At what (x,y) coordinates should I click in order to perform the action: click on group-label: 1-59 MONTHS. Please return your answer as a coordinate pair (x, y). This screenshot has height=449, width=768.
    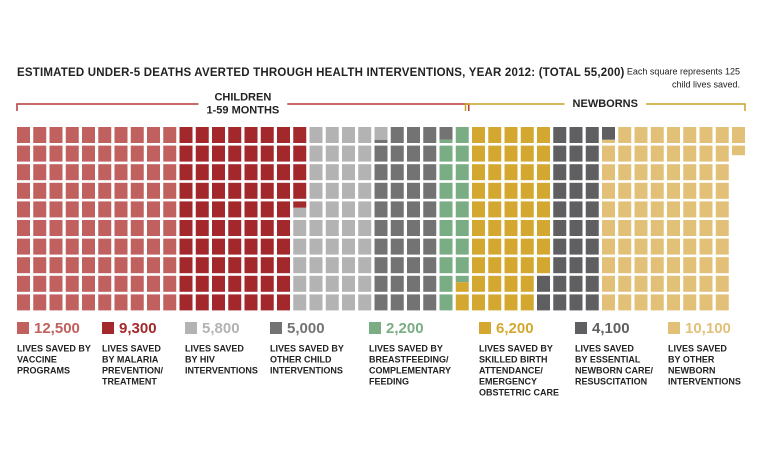
    Looking at the image, I should click on (243, 110).